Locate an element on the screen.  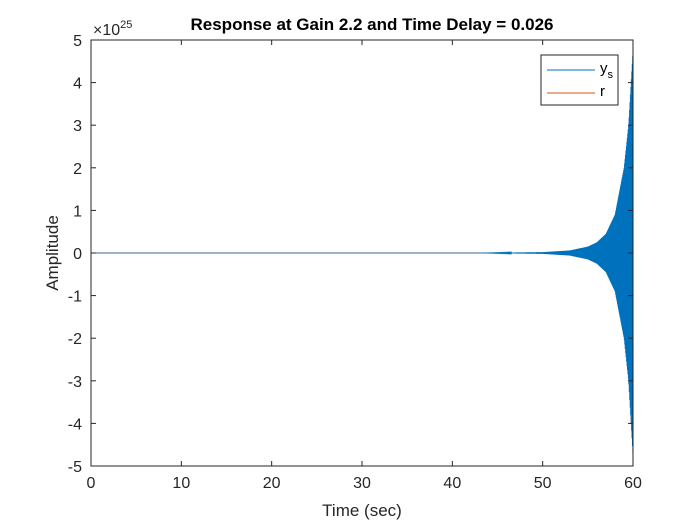
y-tick-label: -1 is located at coordinates (75, 297).